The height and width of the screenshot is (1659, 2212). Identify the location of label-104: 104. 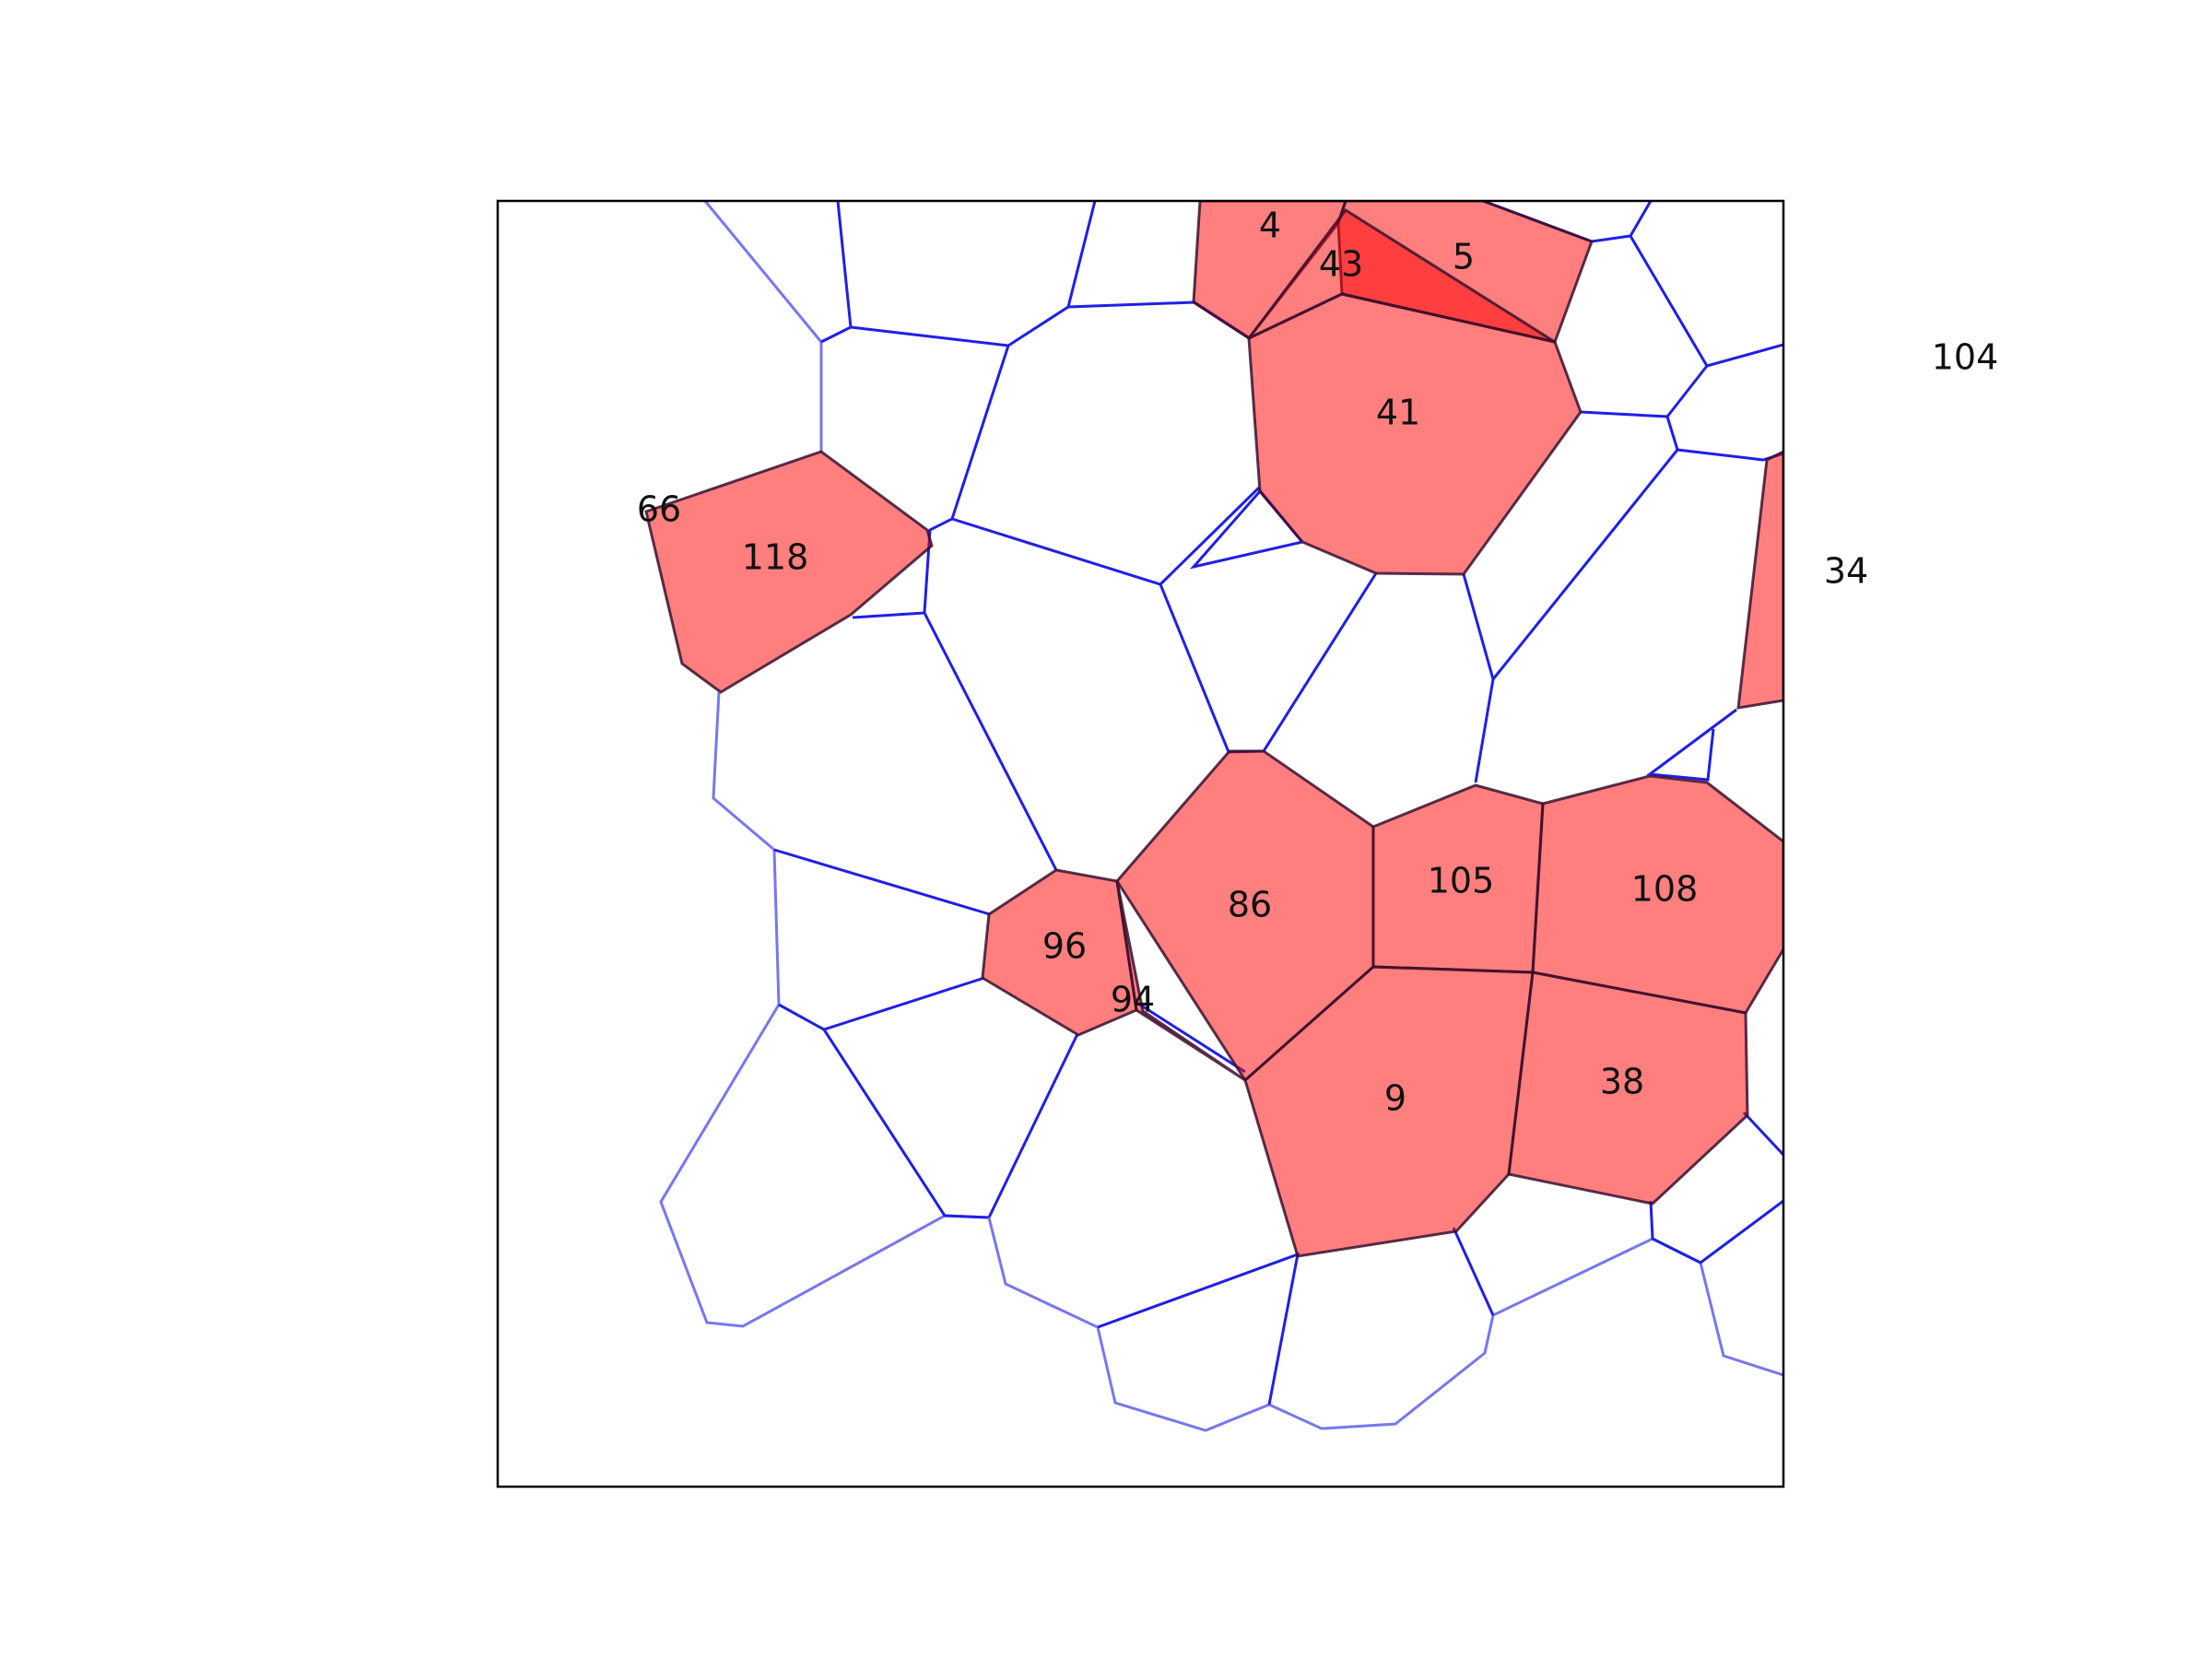
(1965, 357).